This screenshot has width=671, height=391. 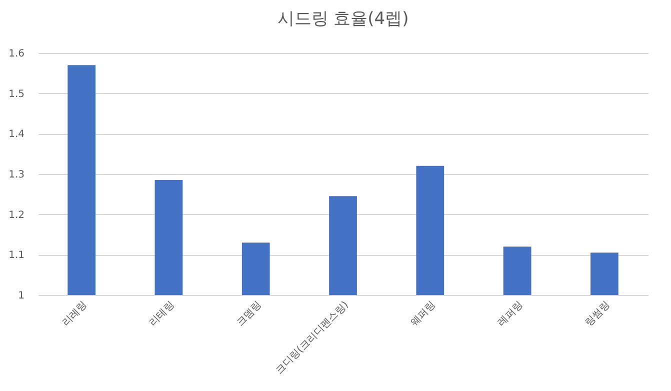 I want to click on chart-title: 시드링 효율(4렙), so click(x=343, y=19).